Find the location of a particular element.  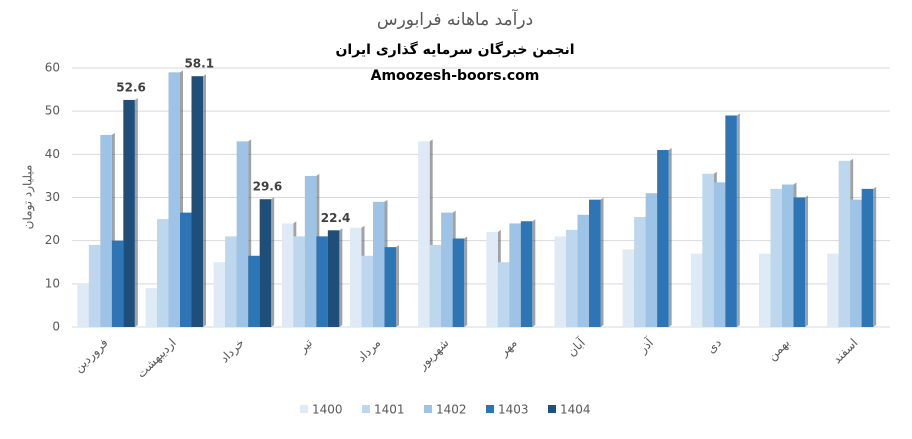

y-tick-label: 40 is located at coordinates (52, 154).